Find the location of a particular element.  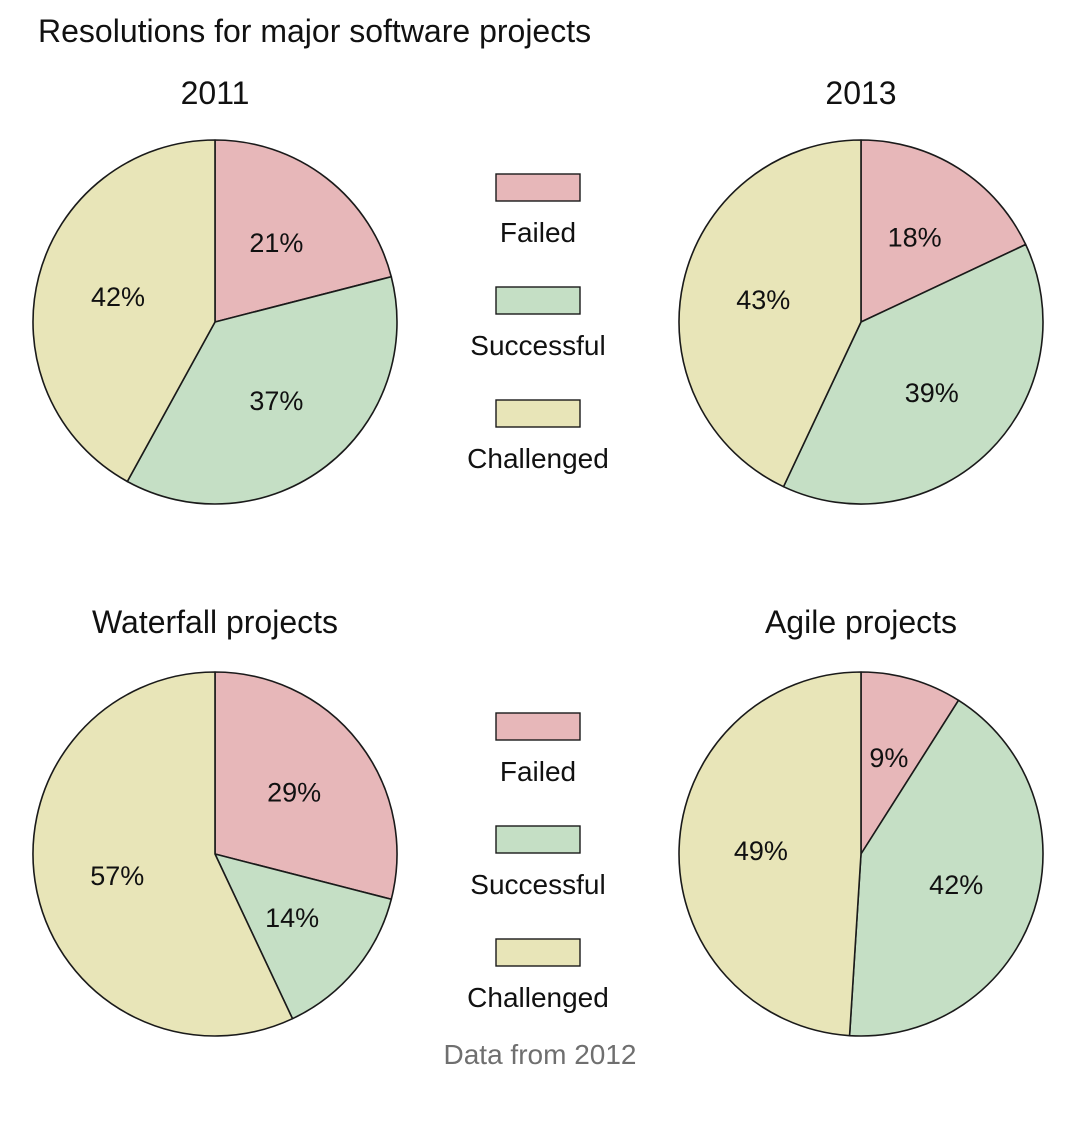

data-source-note: Data from 2012 is located at coordinates (540, 1054).